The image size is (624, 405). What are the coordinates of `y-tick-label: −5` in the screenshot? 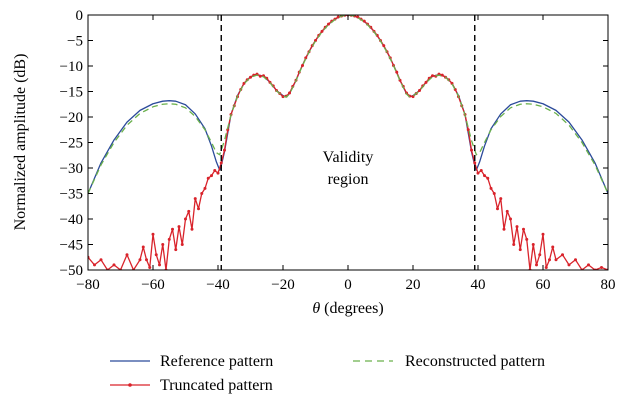 It's located at (75, 42).